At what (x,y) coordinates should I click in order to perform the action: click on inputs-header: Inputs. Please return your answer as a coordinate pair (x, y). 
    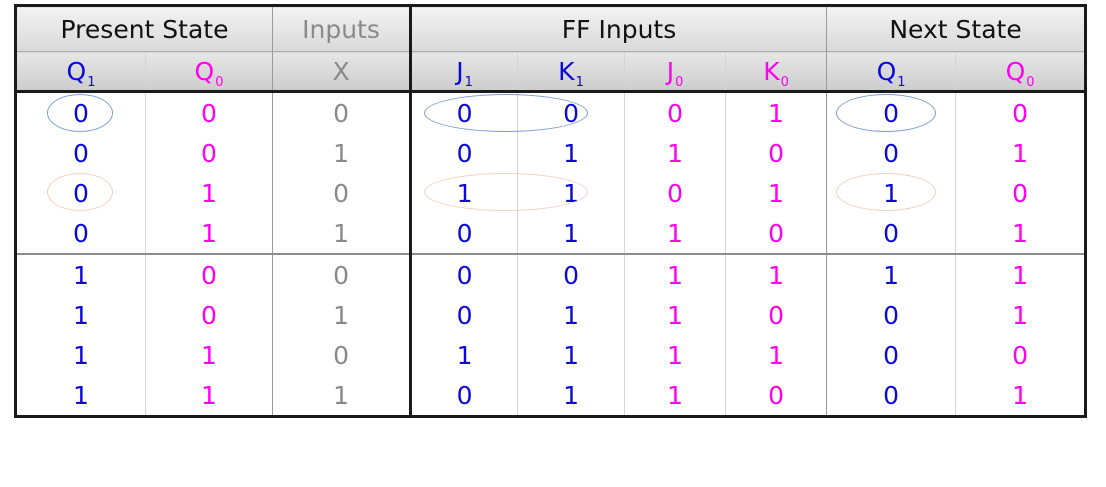
    Looking at the image, I should click on (342, 28).